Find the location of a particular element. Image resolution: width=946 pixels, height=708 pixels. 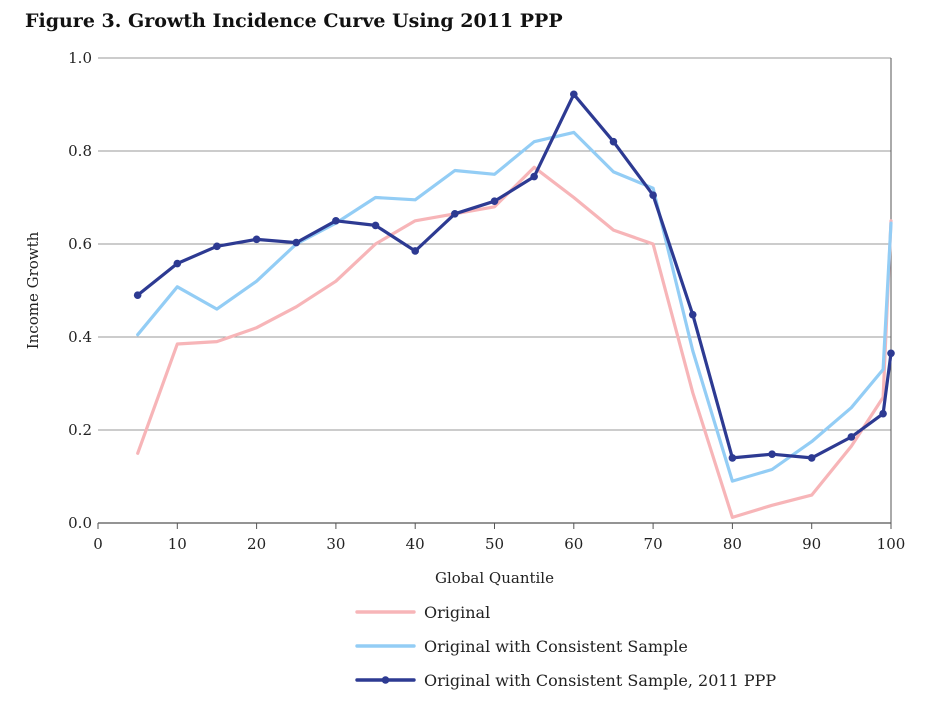

y-tick-label: 0.0 is located at coordinates (80, 523).